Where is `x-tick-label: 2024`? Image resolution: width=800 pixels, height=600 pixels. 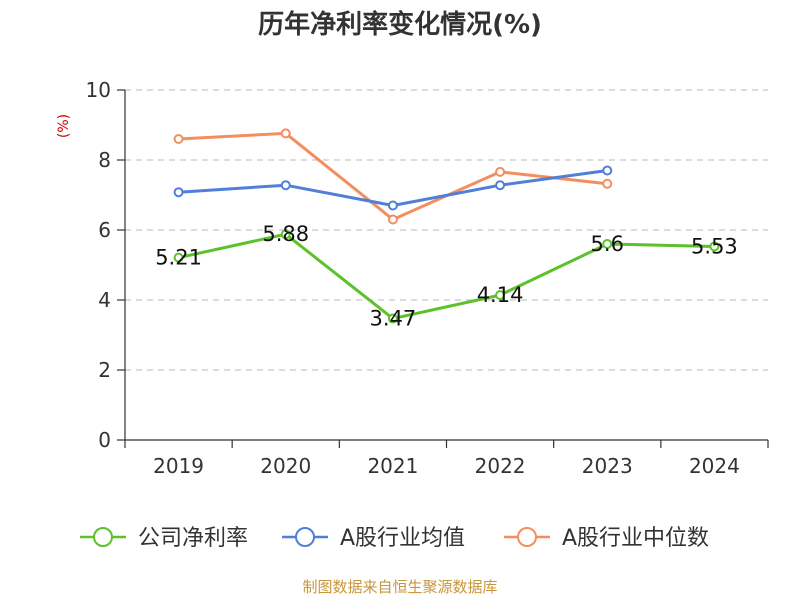
x-tick-label: 2024 is located at coordinates (714, 466).